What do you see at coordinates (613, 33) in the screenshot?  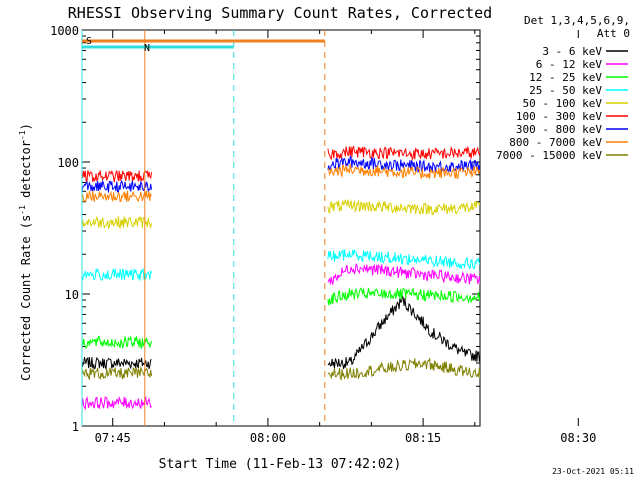 I see `legend-header-line-2: Att 0` at bounding box center [613, 33].